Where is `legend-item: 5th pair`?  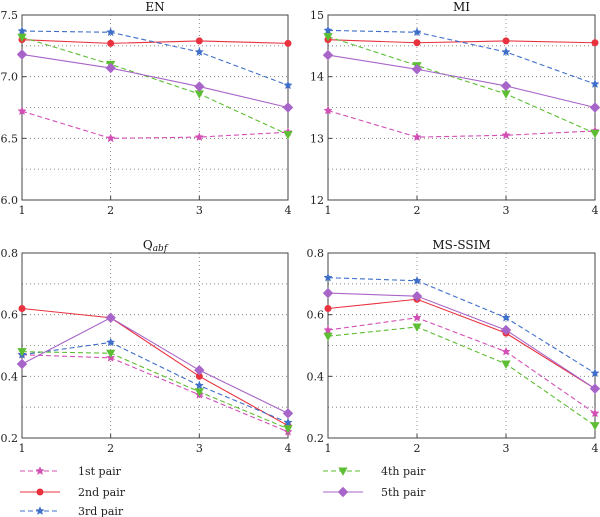
legend-item: 5th pair is located at coordinates (374, 492).